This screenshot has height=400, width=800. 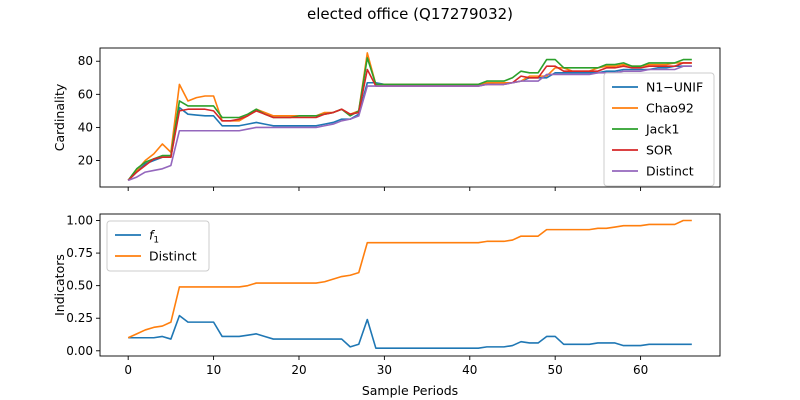 I want to click on y-tick-label: 40, so click(x=85, y=127).